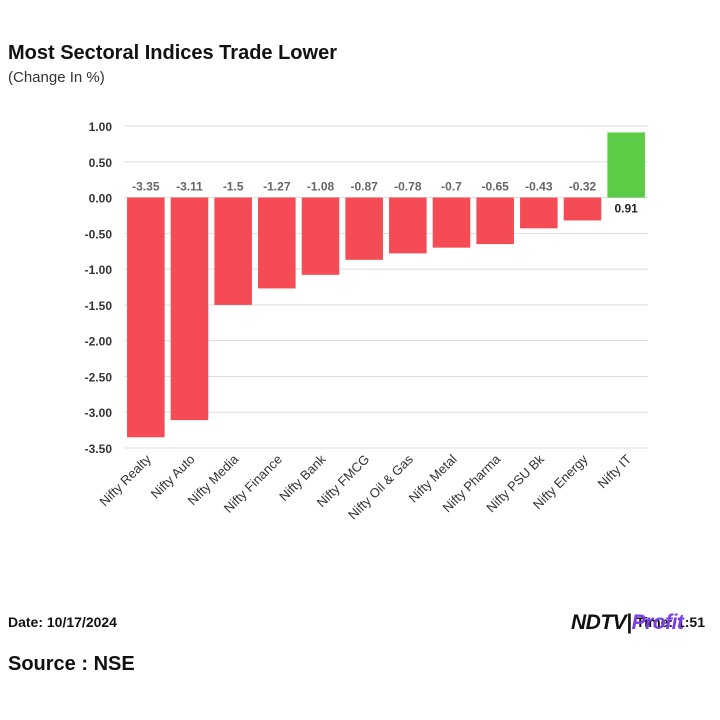 This screenshot has height=720, width=720. What do you see at coordinates (599, 622) in the screenshot?
I see `logo-ndtv-text: NDTV` at bounding box center [599, 622].